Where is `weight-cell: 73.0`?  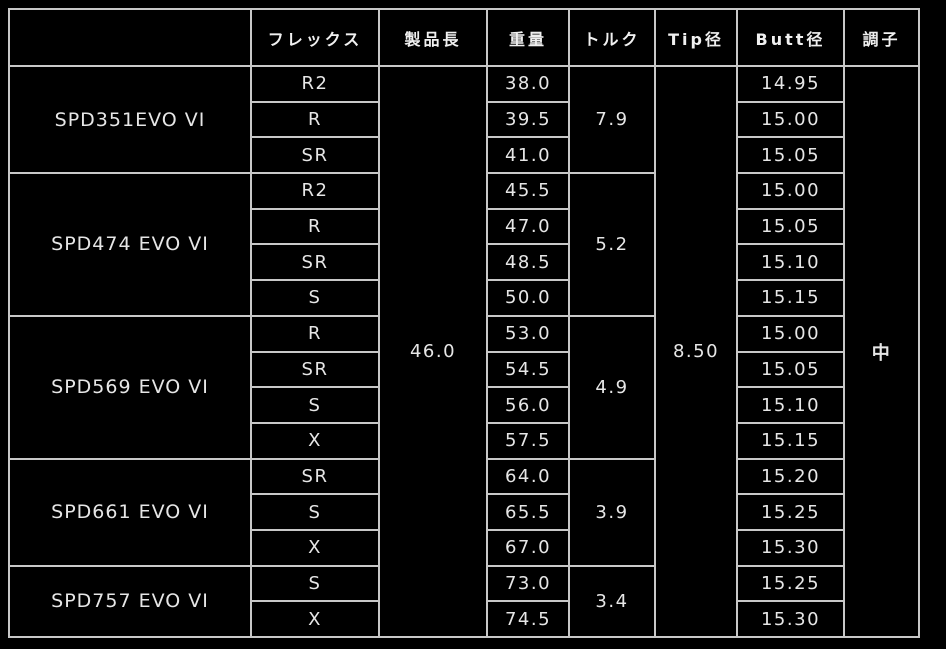
weight-cell: 73.0 is located at coordinates (528, 583).